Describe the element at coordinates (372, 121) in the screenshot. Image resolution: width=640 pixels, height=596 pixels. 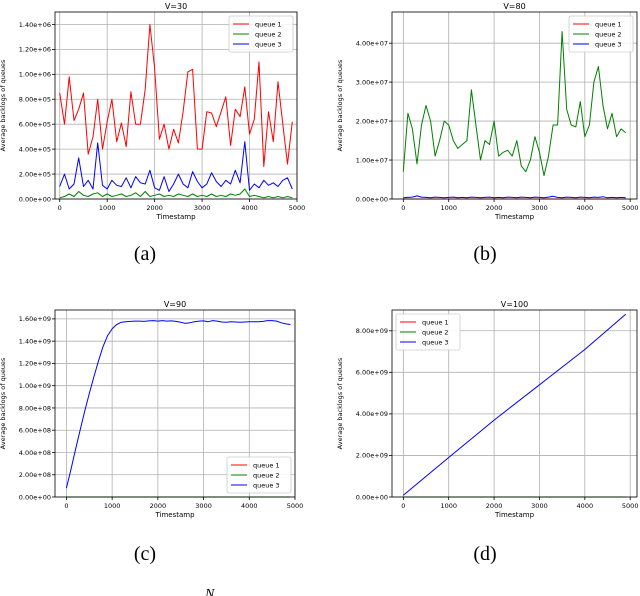
I see `y-tick-label: 2.00e+07` at that location.